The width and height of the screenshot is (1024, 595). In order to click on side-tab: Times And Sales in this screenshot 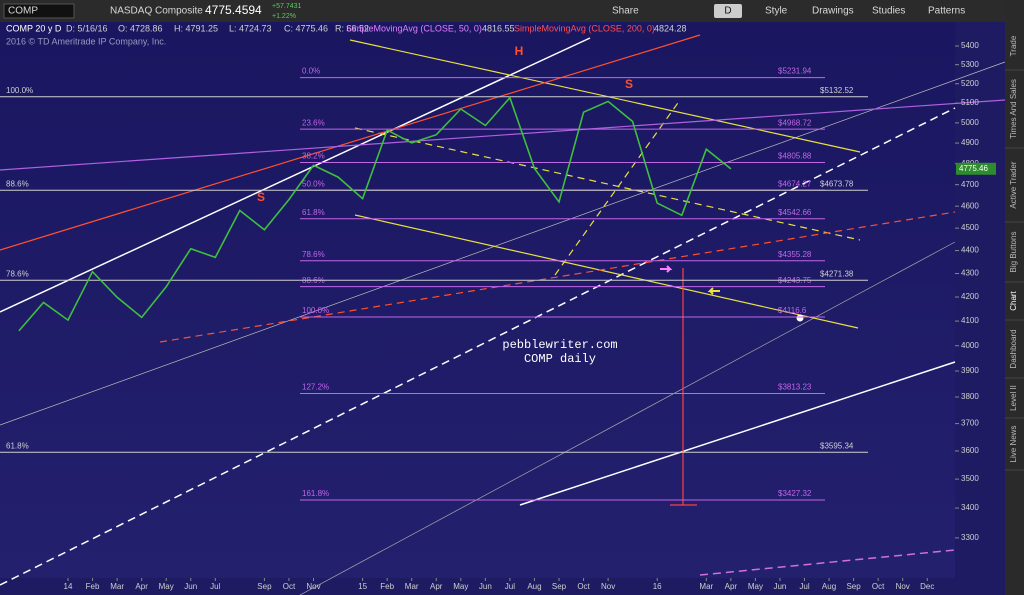, I will do `click(1013, 109)`.